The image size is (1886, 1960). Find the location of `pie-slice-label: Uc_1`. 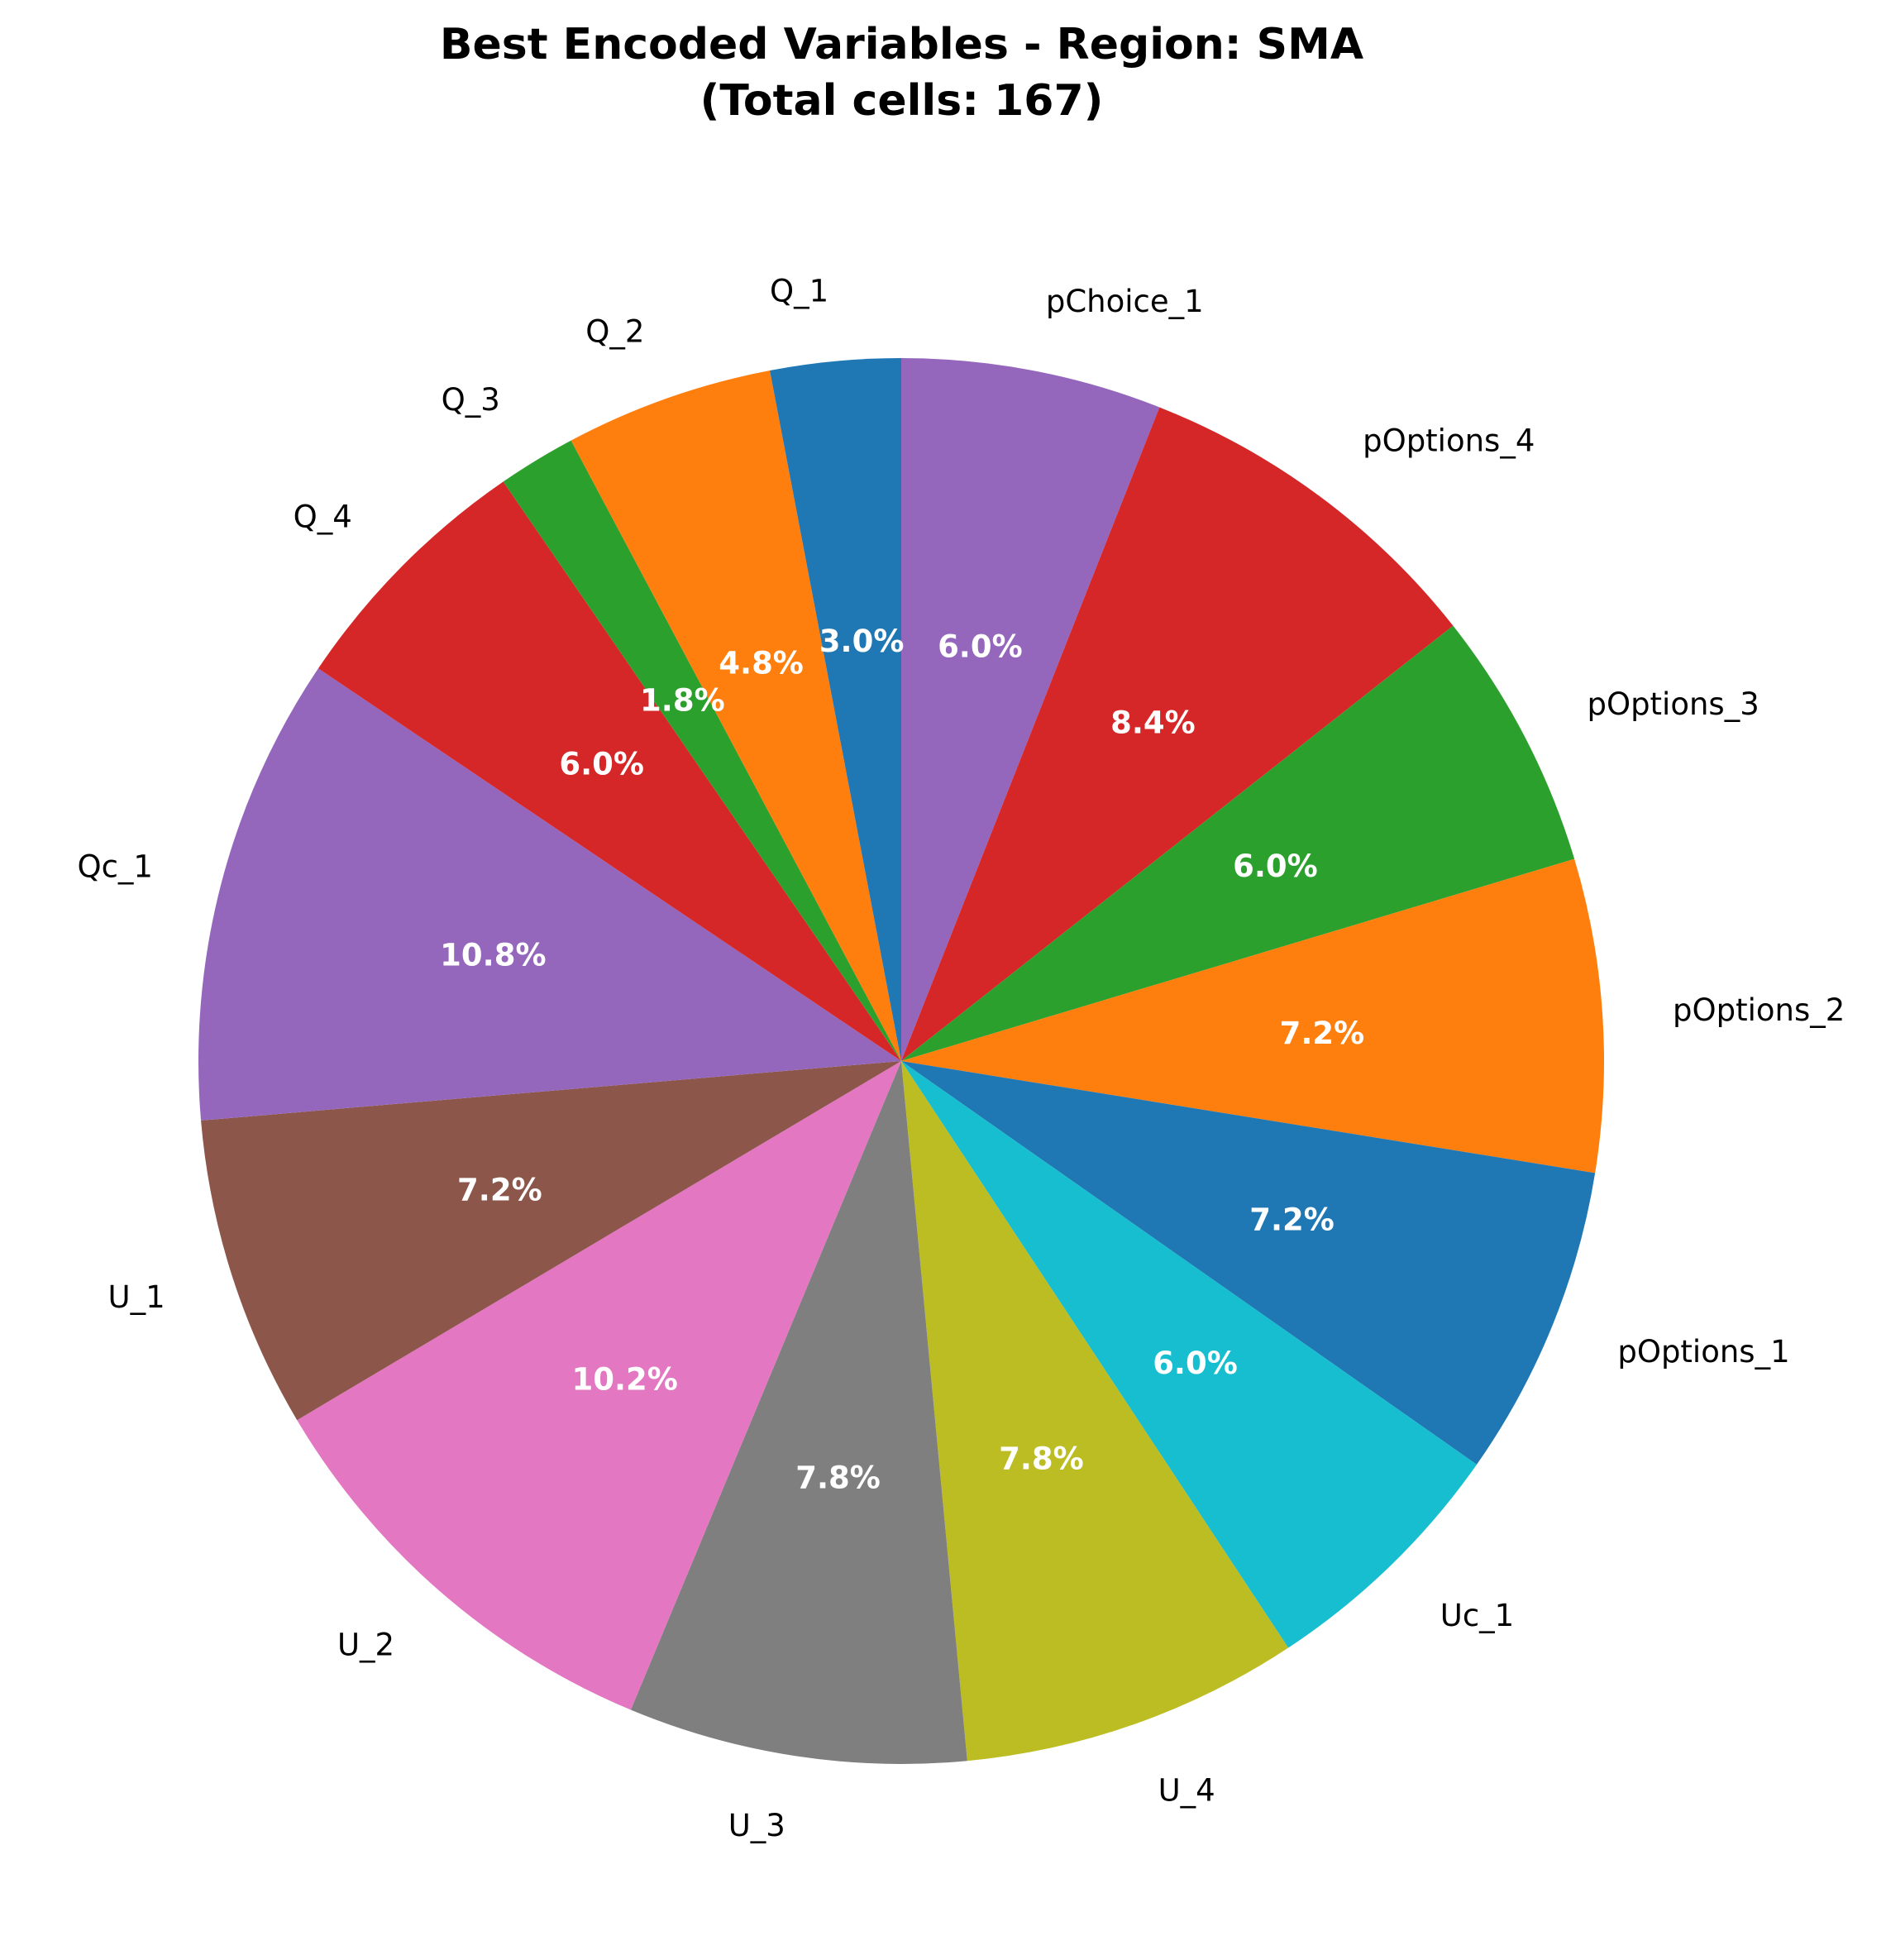

pie-slice-label: Uc_1 is located at coordinates (1477, 1615).